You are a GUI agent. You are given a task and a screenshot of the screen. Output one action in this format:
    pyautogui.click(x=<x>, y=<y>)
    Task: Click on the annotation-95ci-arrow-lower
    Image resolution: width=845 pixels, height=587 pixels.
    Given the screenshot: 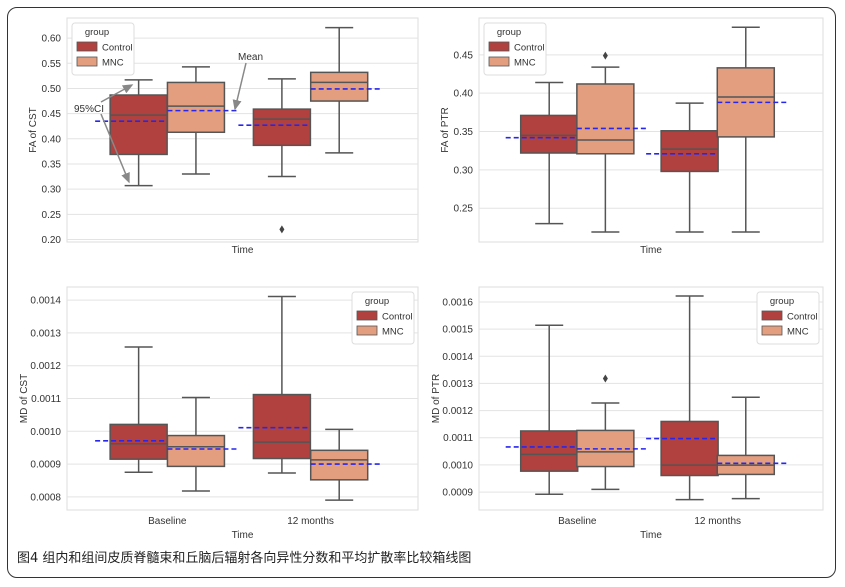 What is the action you would take?
    pyautogui.click(x=115, y=148)
    